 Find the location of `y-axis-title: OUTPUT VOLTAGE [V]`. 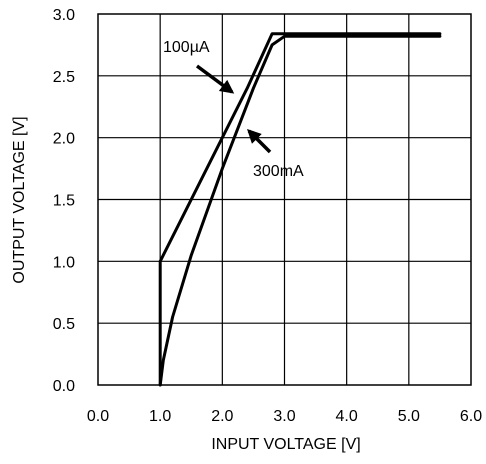

y-axis-title: OUTPUT VOLTAGE [V] is located at coordinates (19, 199).